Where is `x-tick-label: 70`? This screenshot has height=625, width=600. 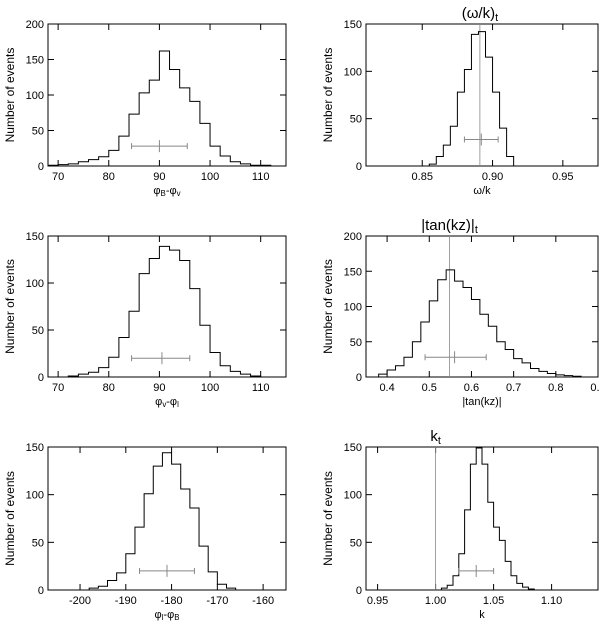 x-tick-label: 70 is located at coordinates (58, 177).